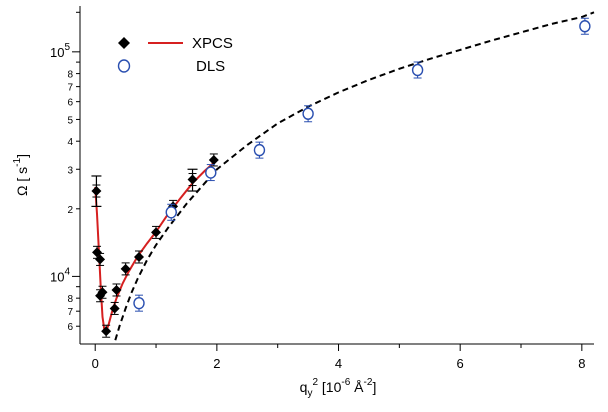 Image resolution: width=608 pixels, height=412 pixels. I want to click on x-tick-label: 4, so click(338, 363).